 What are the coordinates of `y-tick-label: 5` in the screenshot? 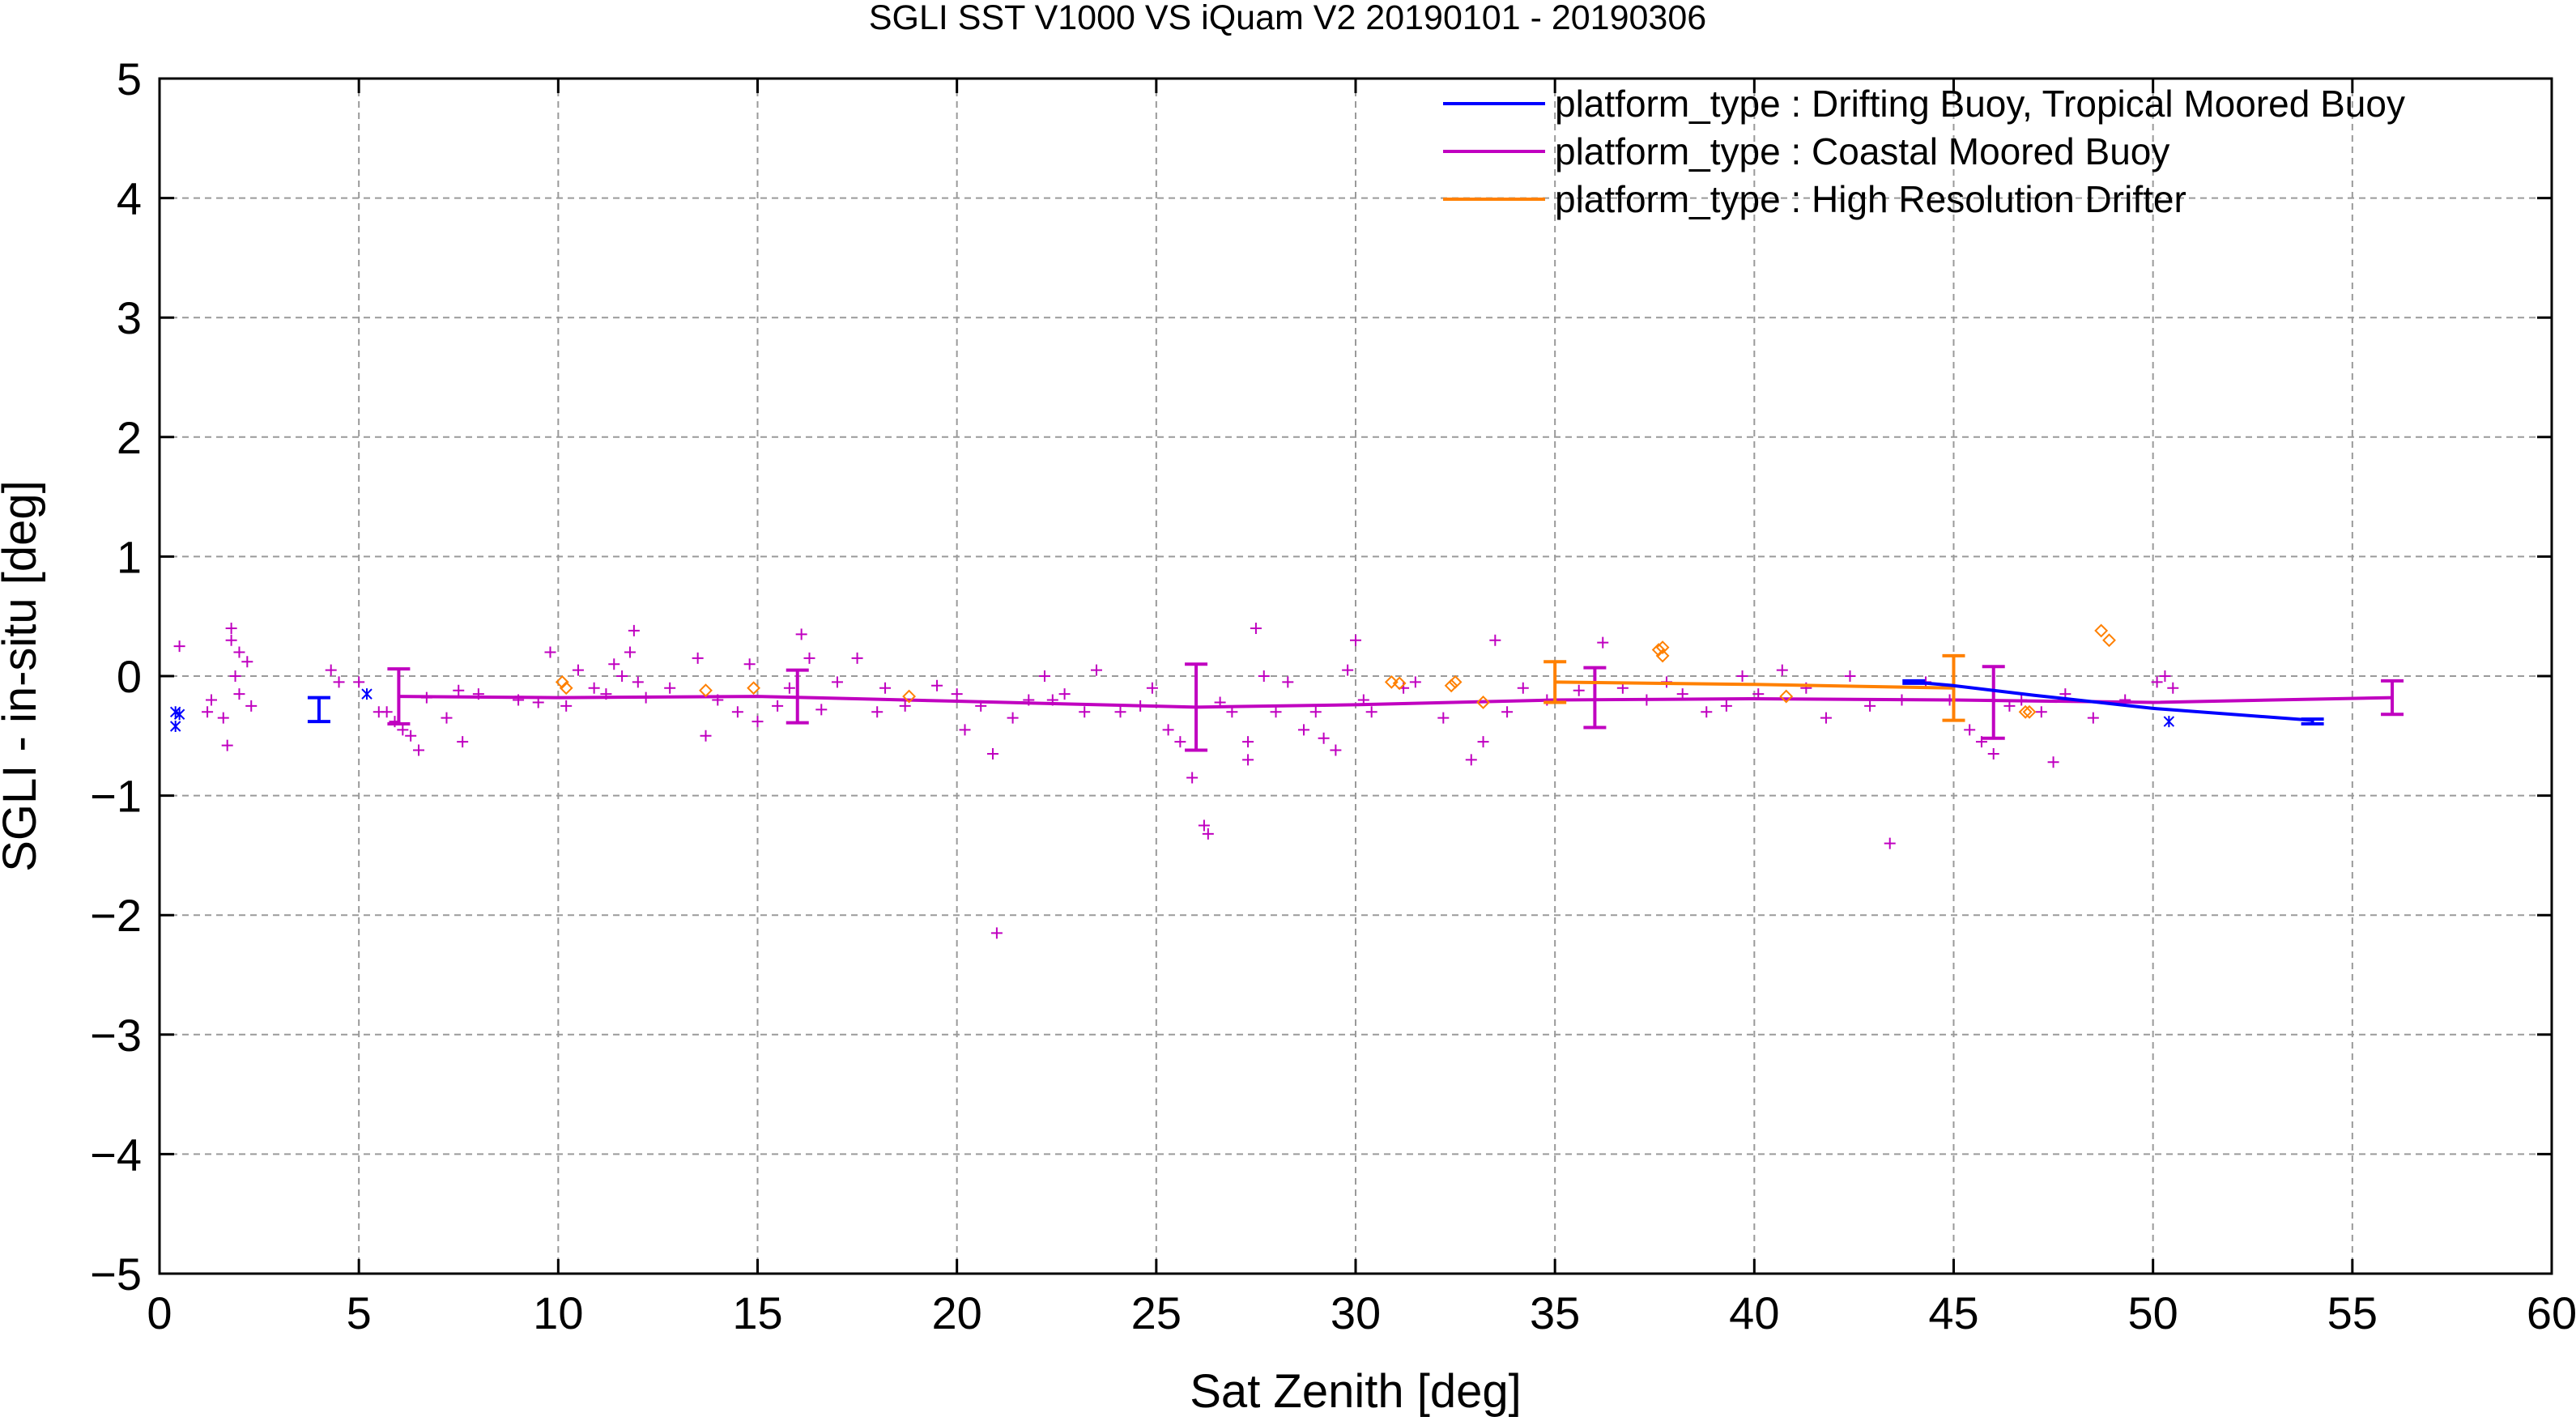 It's located at (129, 78).